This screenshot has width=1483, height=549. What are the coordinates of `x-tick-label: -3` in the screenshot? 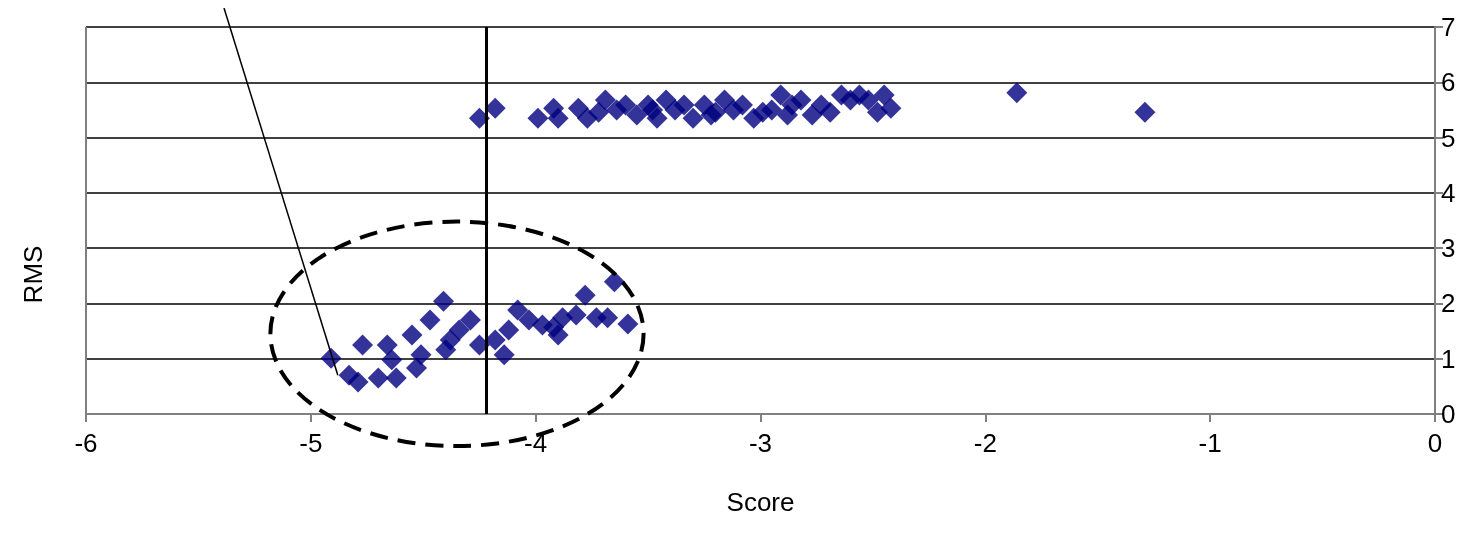 It's located at (760, 443).